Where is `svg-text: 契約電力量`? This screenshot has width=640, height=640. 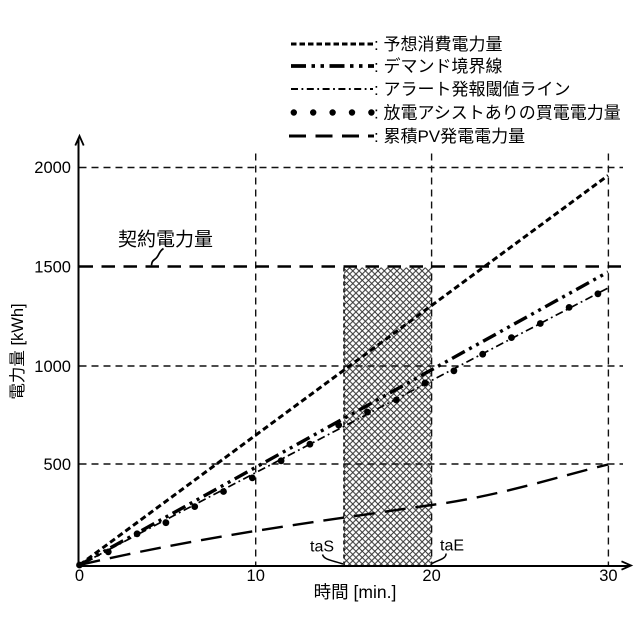 svg-text: 契約電力量 is located at coordinates (165, 240).